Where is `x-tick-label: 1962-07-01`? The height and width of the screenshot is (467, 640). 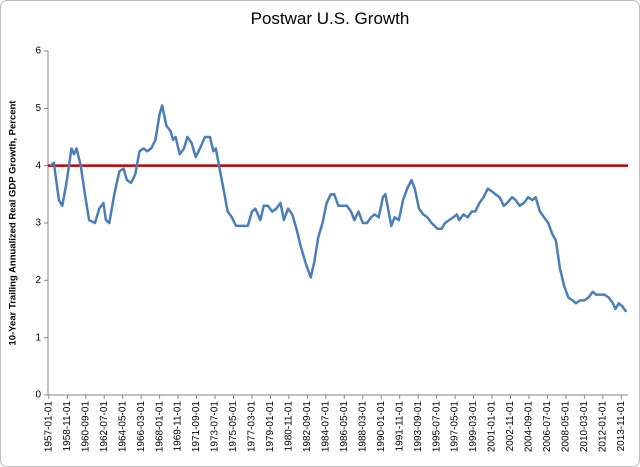 x-tick-label: 1962-07-01 is located at coordinates (104, 427).